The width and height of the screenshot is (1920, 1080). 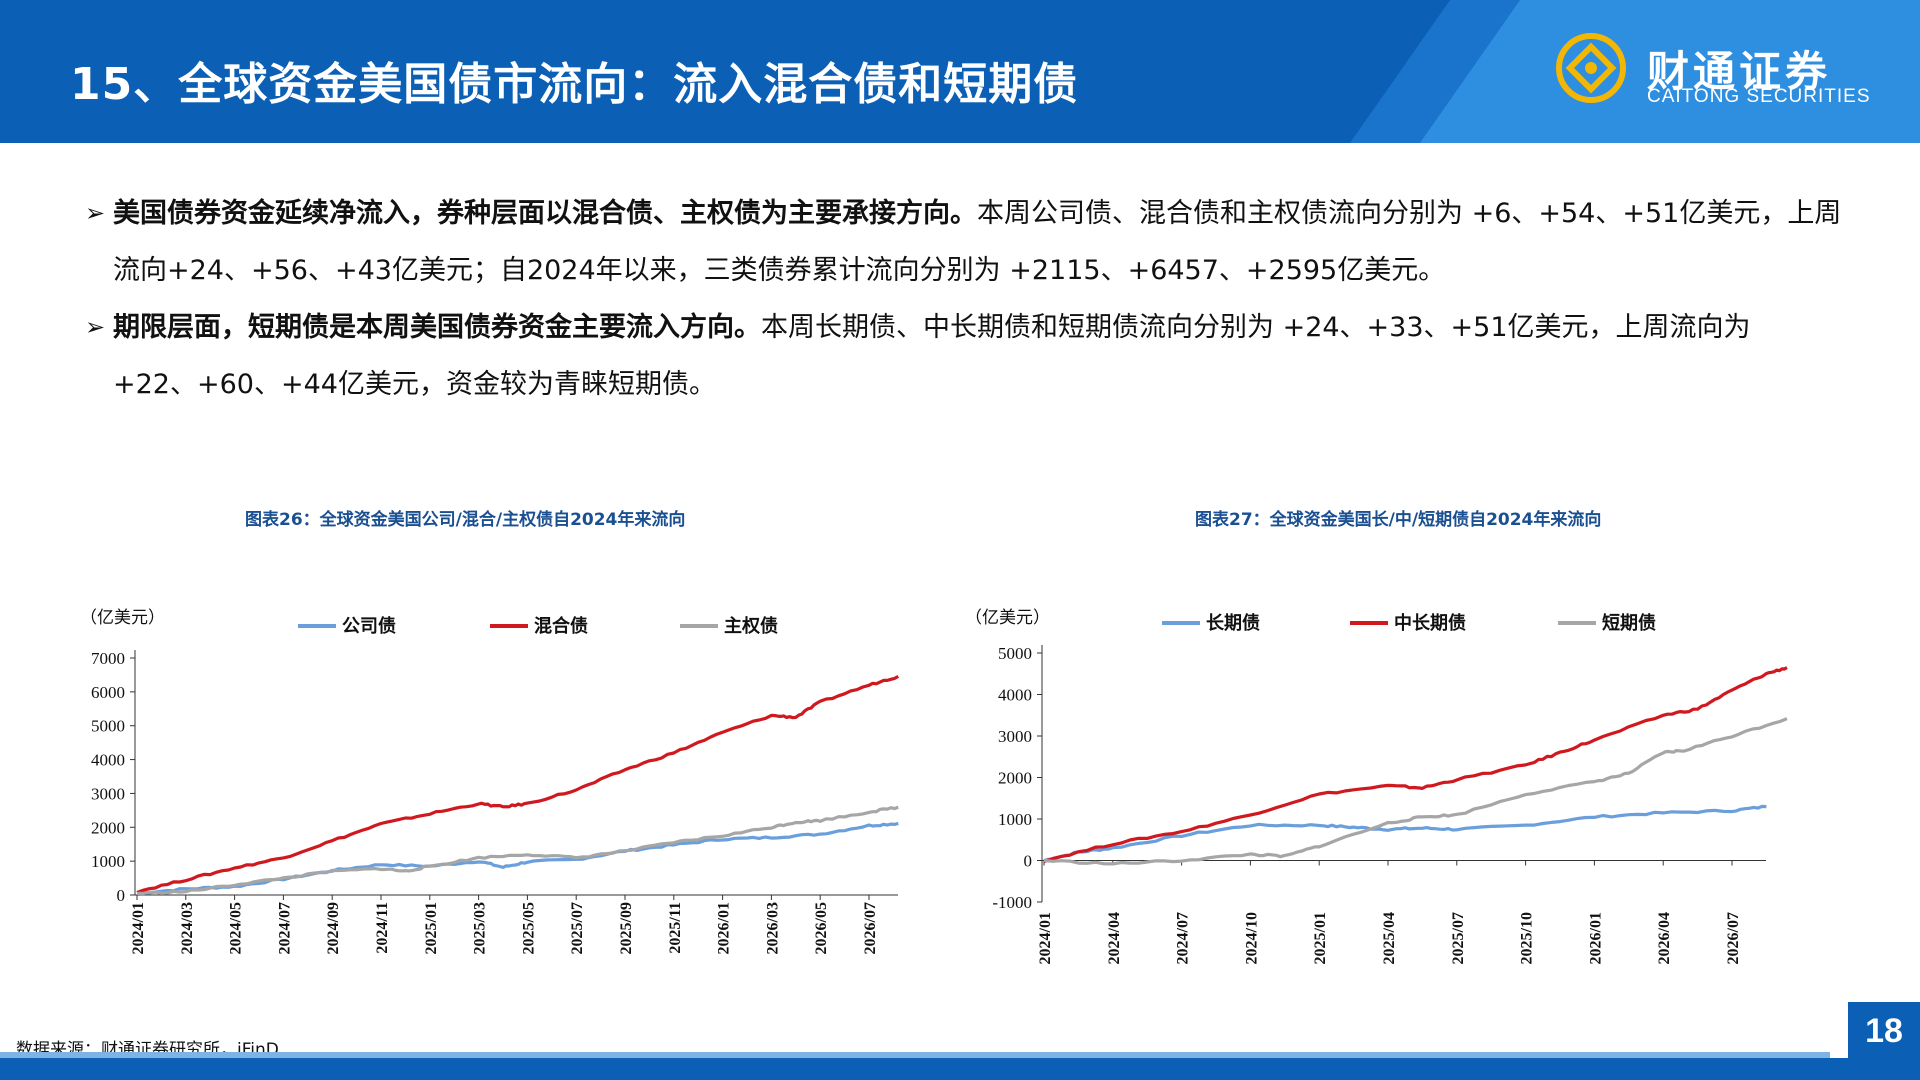 I want to click on logo-mark-icon, so click(x=1591, y=68).